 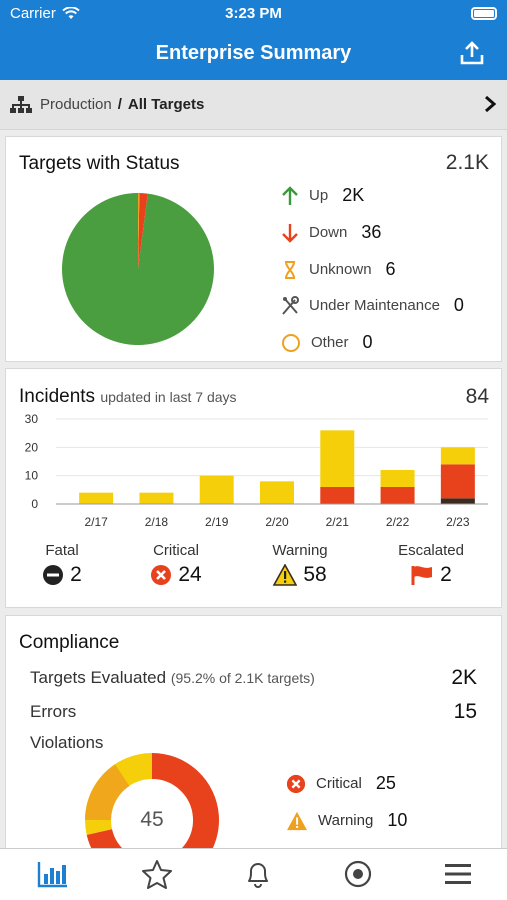 What do you see at coordinates (328, 232) in the screenshot?
I see `legend-down-label: Down` at bounding box center [328, 232].